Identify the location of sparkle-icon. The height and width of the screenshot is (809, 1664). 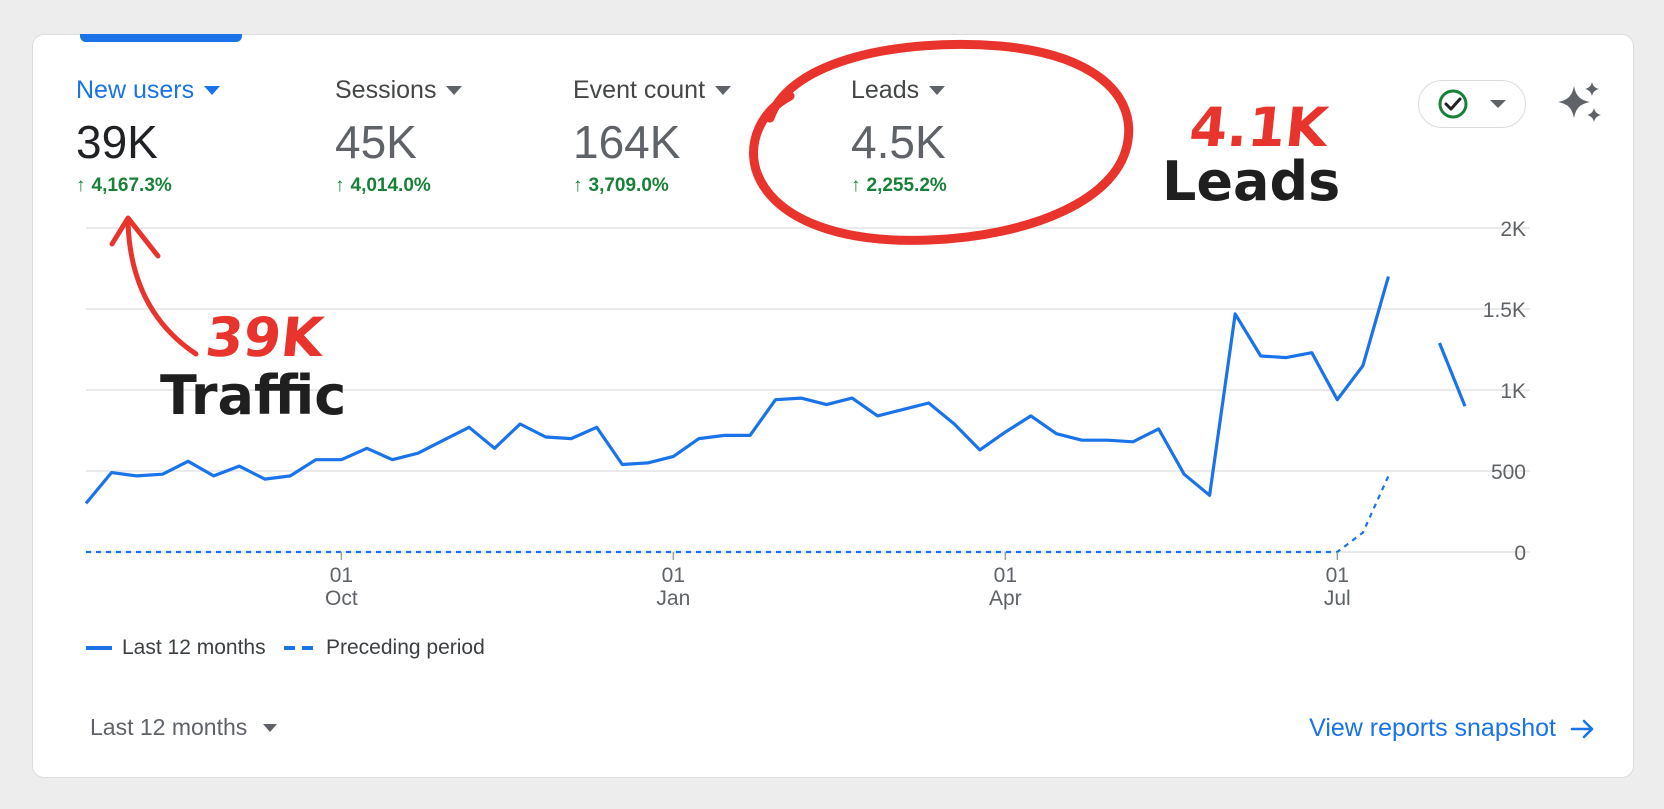
(1579, 103).